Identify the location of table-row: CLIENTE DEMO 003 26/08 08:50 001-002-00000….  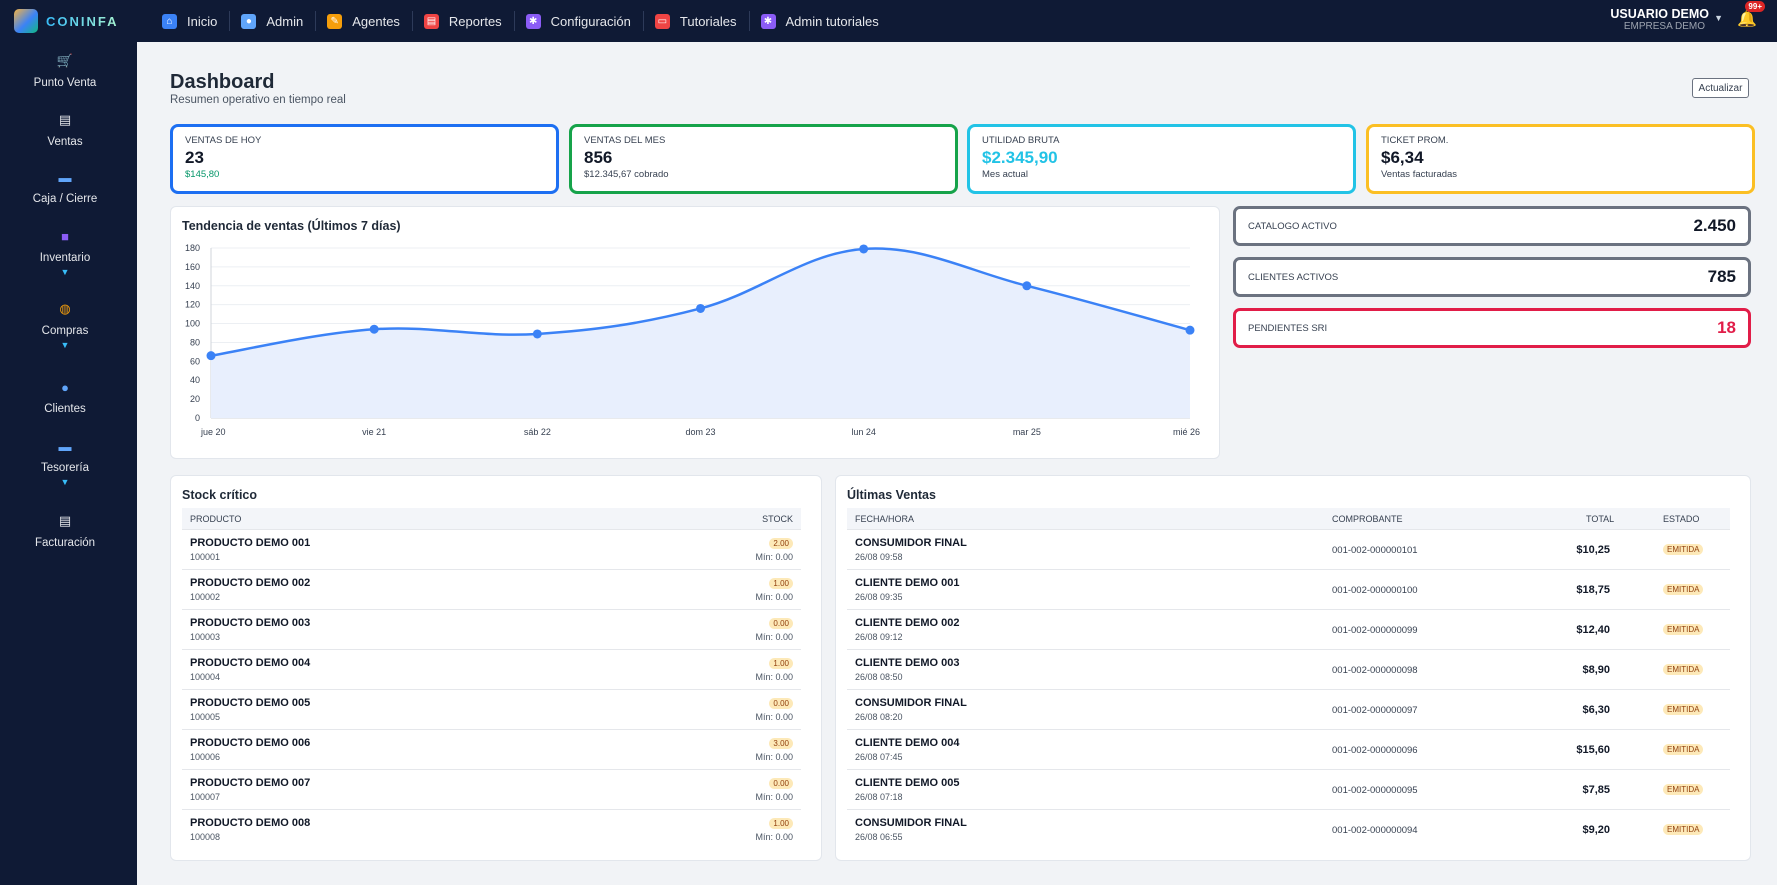
(1288, 670).